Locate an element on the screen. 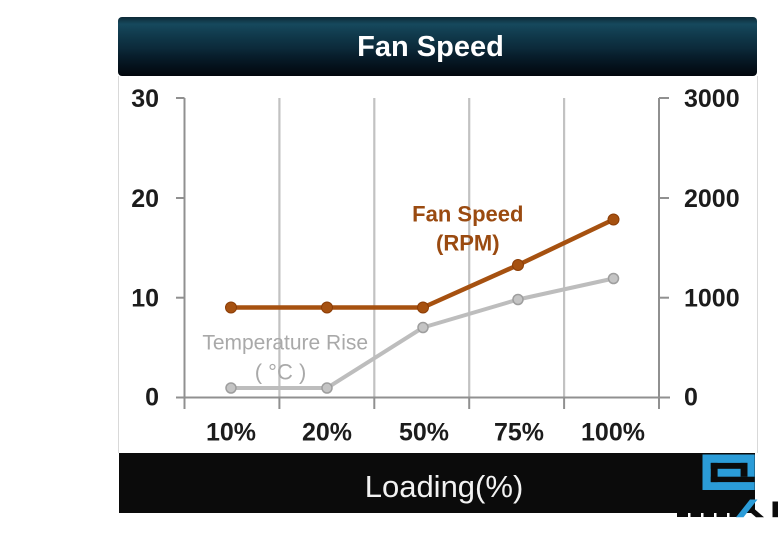 Image resolution: width=784 pixels, height=540 pixels. svg-text: 30 is located at coordinates (145, 99).